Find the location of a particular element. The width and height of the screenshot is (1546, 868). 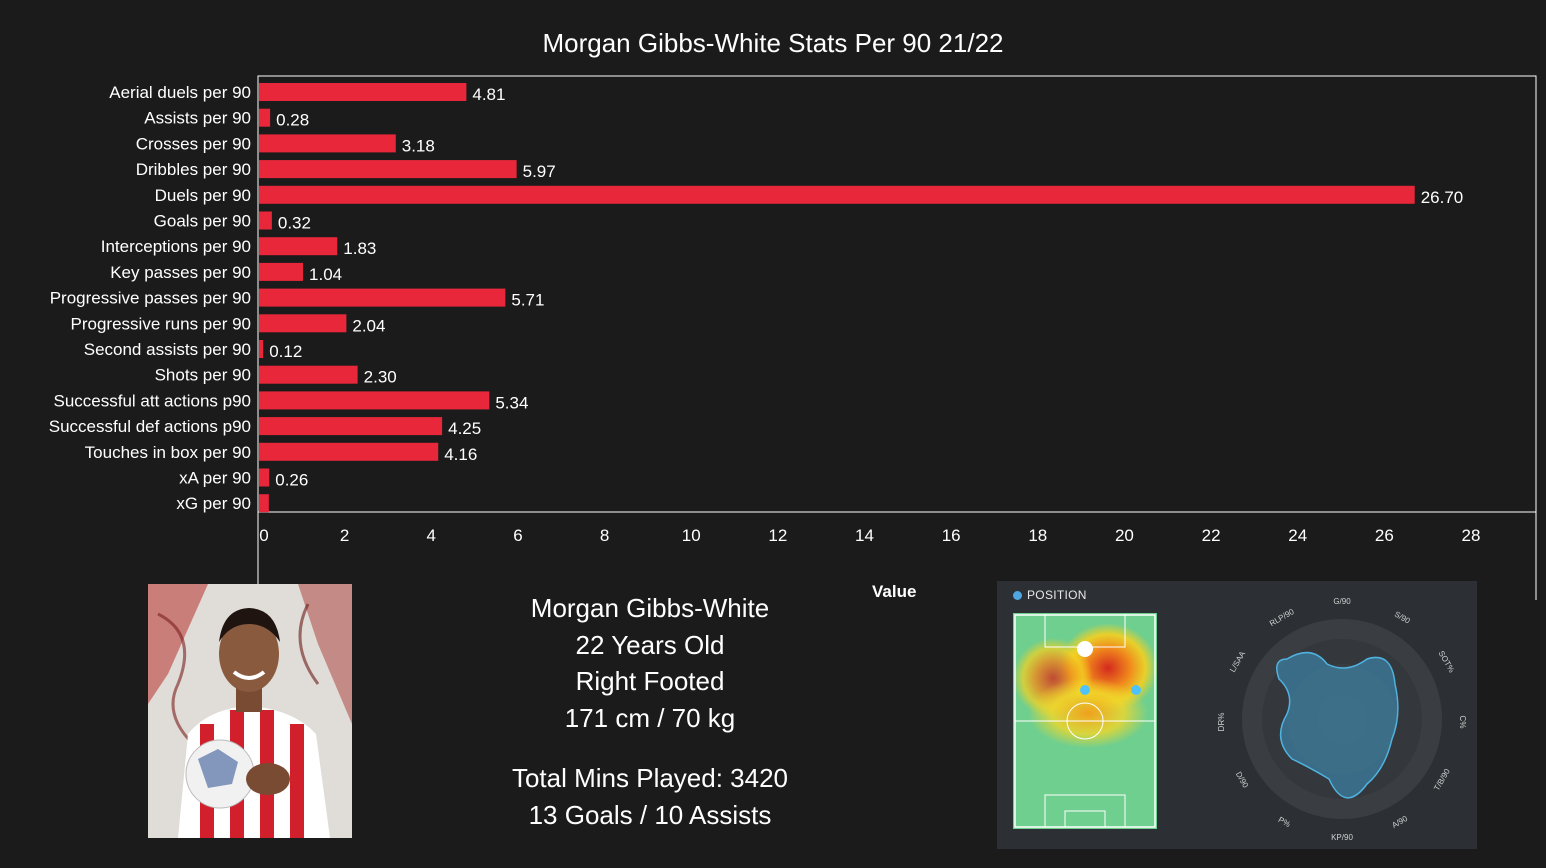

radar-axis-label: S/90 is located at coordinates (1402, 618).